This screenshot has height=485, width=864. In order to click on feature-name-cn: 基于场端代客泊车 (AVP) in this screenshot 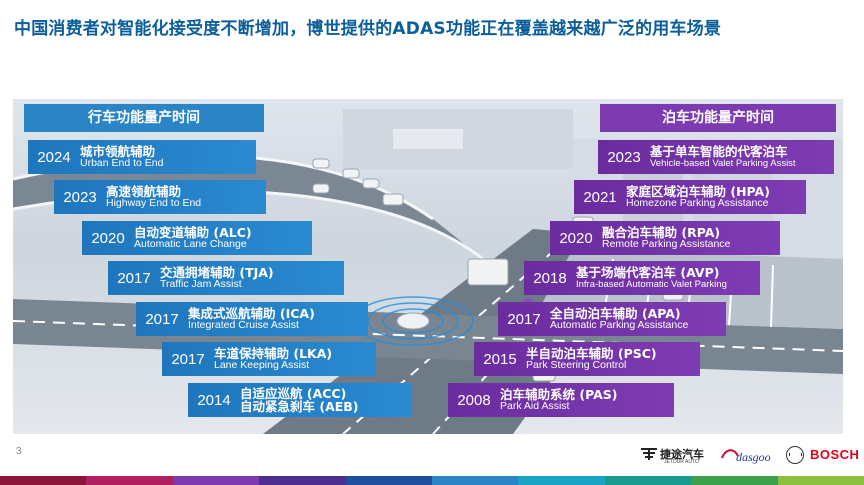, I will do `click(648, 273)`.